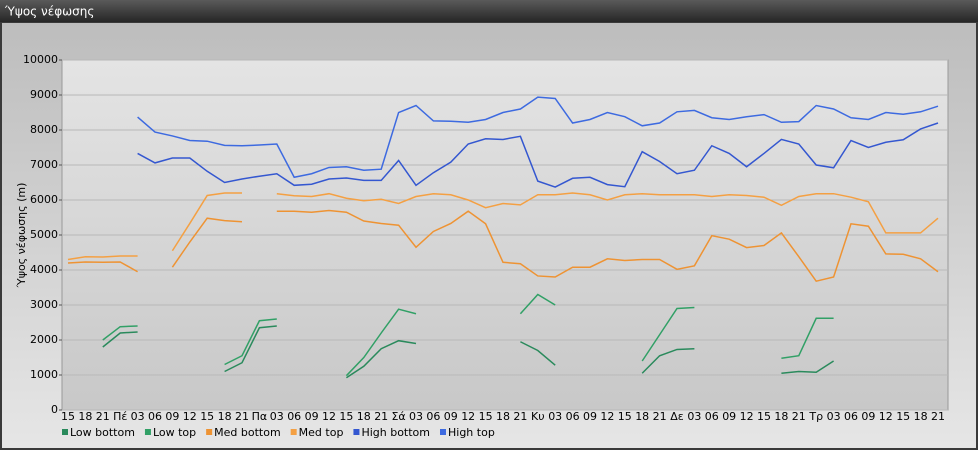 The width and height of the screenshot is (978, 454). What do you see at coordinates (247, 432) in the screenshot?
I see `legend-label: Med bottom` at bounding box center [247, 432].